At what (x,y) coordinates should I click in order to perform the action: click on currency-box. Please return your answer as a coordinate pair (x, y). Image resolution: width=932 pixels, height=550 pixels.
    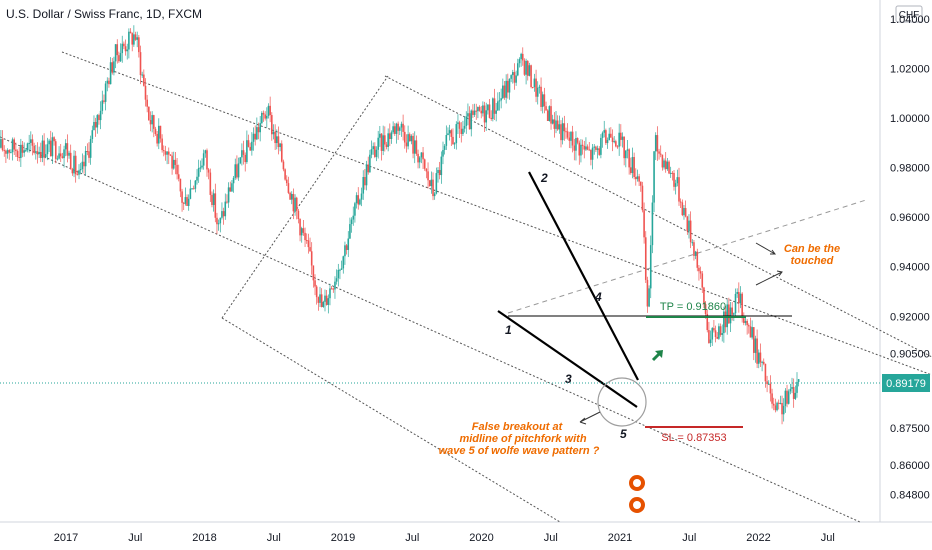
    Looking at the image, I should click on (909, 14).